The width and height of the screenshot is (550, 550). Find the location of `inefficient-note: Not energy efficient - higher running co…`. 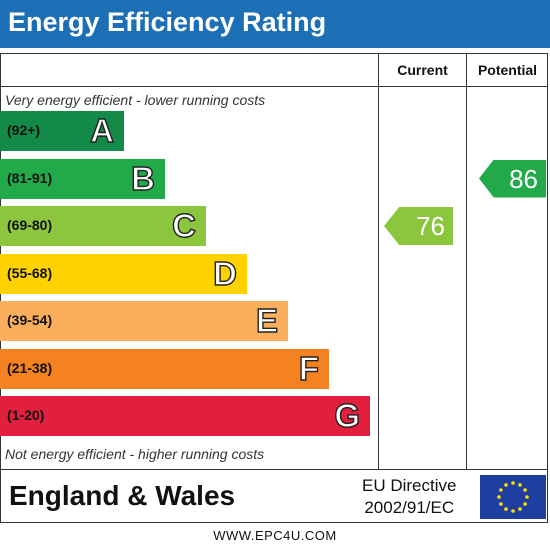

inefficient-note: Not energy efficient - higher running co… is located at coordinates (135, 454).